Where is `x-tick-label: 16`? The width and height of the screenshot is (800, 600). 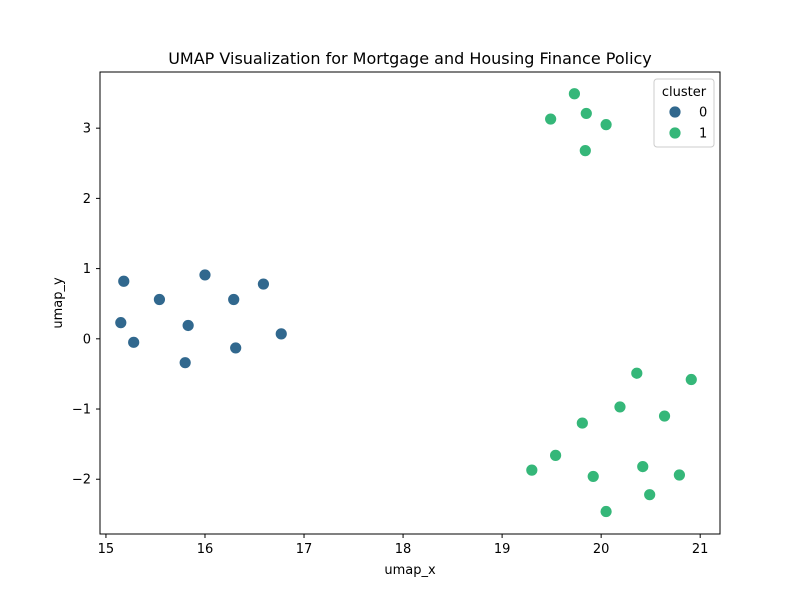
x-tick-label: 16 is located at coordinates (205, 549).